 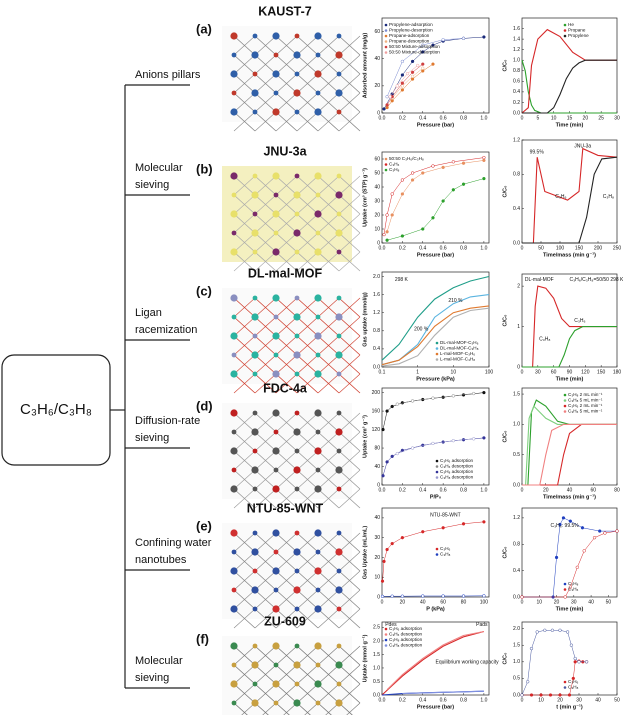 I want to click on legend-label: He, so click(x=571, y=24).